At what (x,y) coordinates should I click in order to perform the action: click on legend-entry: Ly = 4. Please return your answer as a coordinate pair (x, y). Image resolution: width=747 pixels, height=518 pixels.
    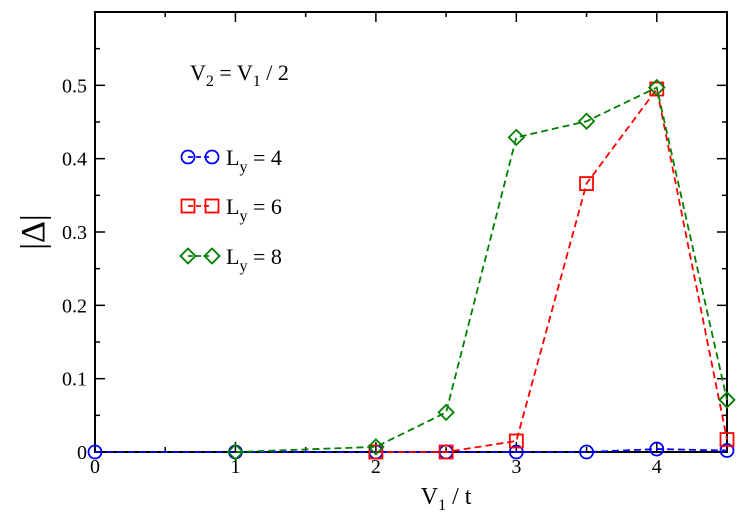
    Looking at the image, I should click on (231, 160).